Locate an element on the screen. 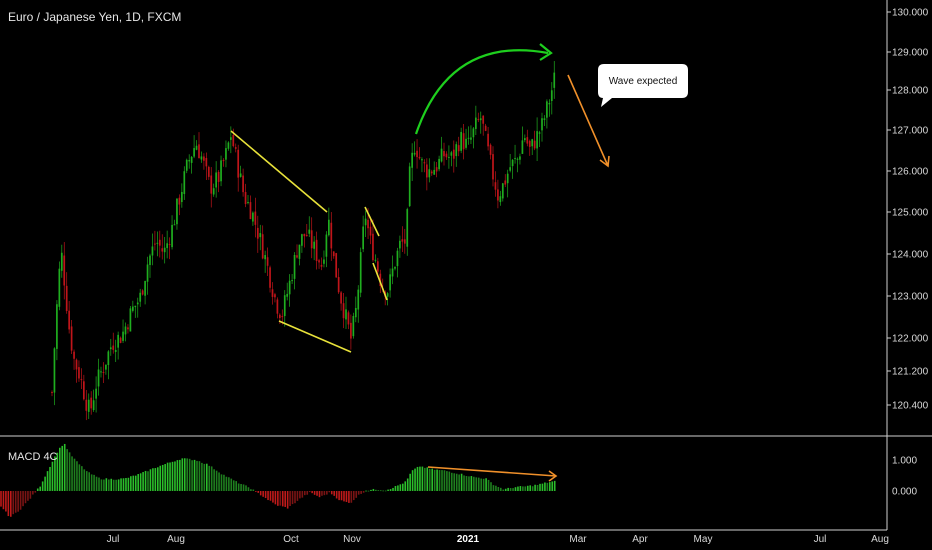  time-tick-label: Apr is located at coordinates (640, 539).